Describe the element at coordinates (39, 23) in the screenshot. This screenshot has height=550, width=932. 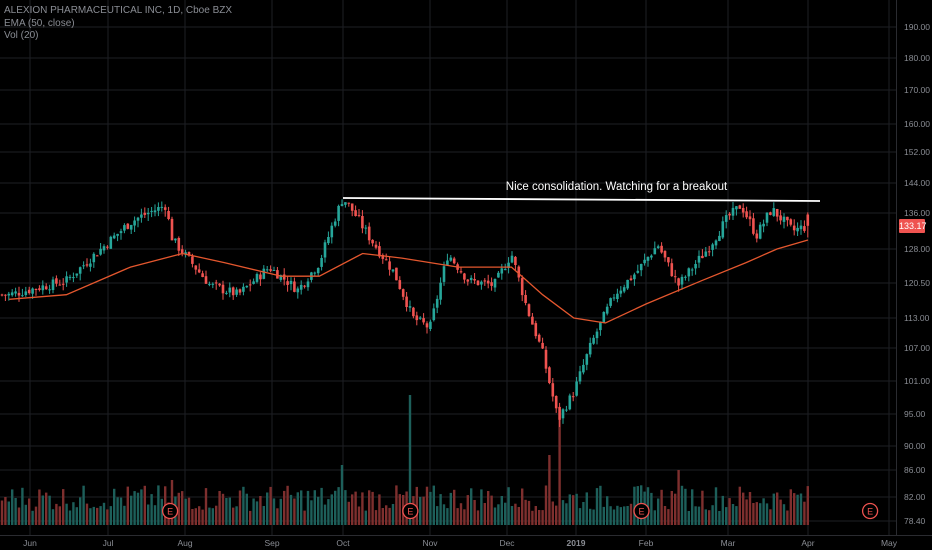
I see `ema-legend: EMA (50, close)` at that location.